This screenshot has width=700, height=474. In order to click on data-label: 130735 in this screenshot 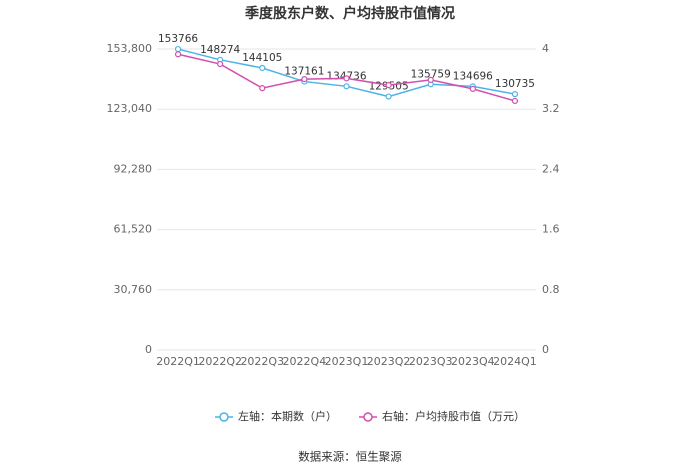, I will do `click(515, 84)`.